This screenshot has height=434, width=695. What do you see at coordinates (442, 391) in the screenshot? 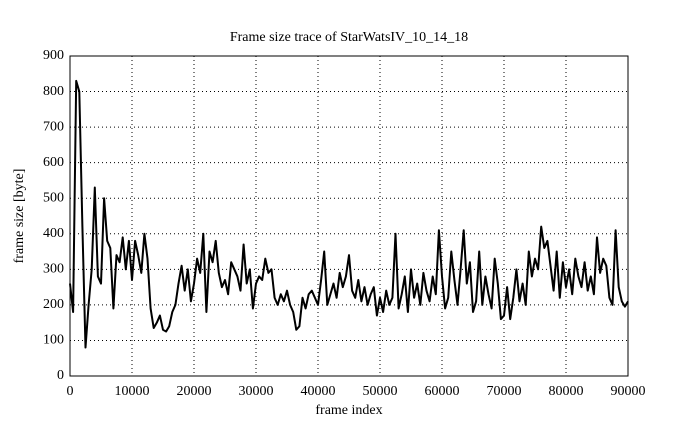
I see `x-tick-label: 60000` at bounding box center [442, 391].